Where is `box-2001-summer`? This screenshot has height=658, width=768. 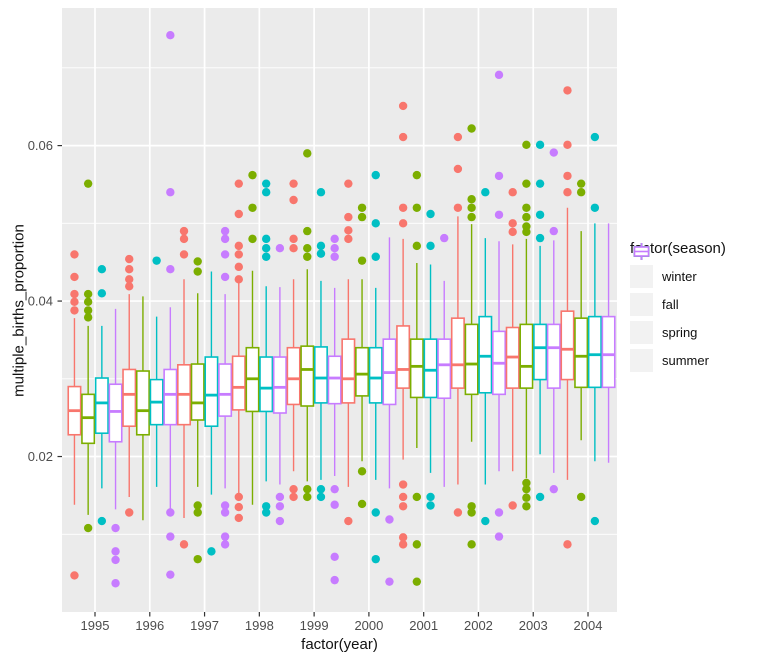 box-2001-summer is located at coordinates (444, 369).